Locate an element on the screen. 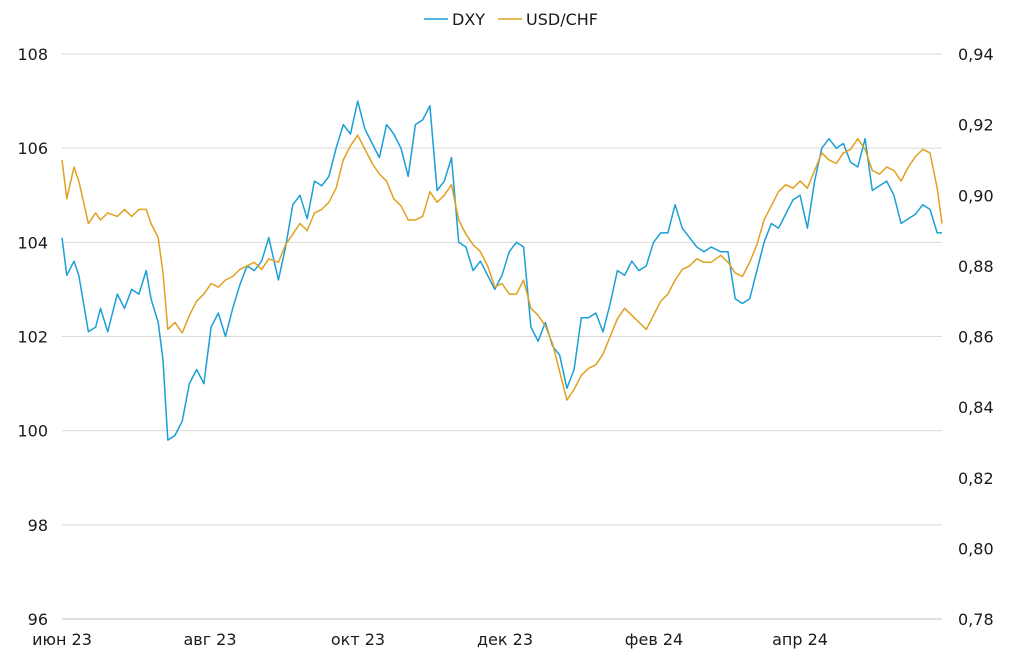  left-tick-label: 98 is located at coordinates (38, 525).